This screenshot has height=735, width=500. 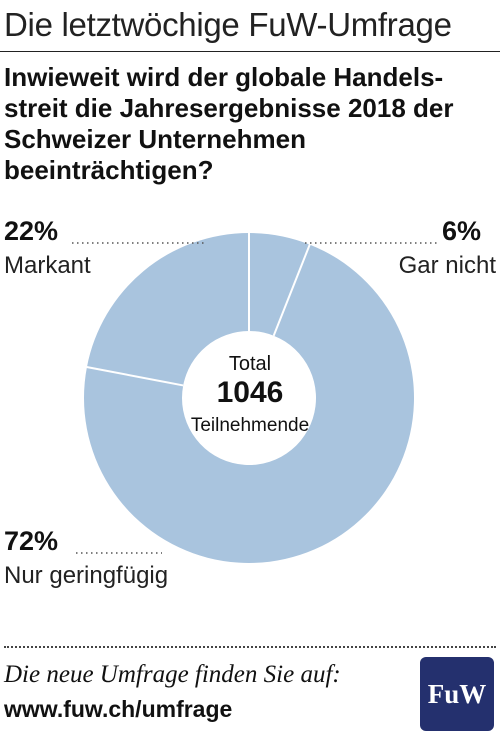 What do you see at coordinates (86, 575) in the screenshot?
I see `slice-label-nur-geringfuegig: Nur geringfügig` at bounding box center [86, 575].